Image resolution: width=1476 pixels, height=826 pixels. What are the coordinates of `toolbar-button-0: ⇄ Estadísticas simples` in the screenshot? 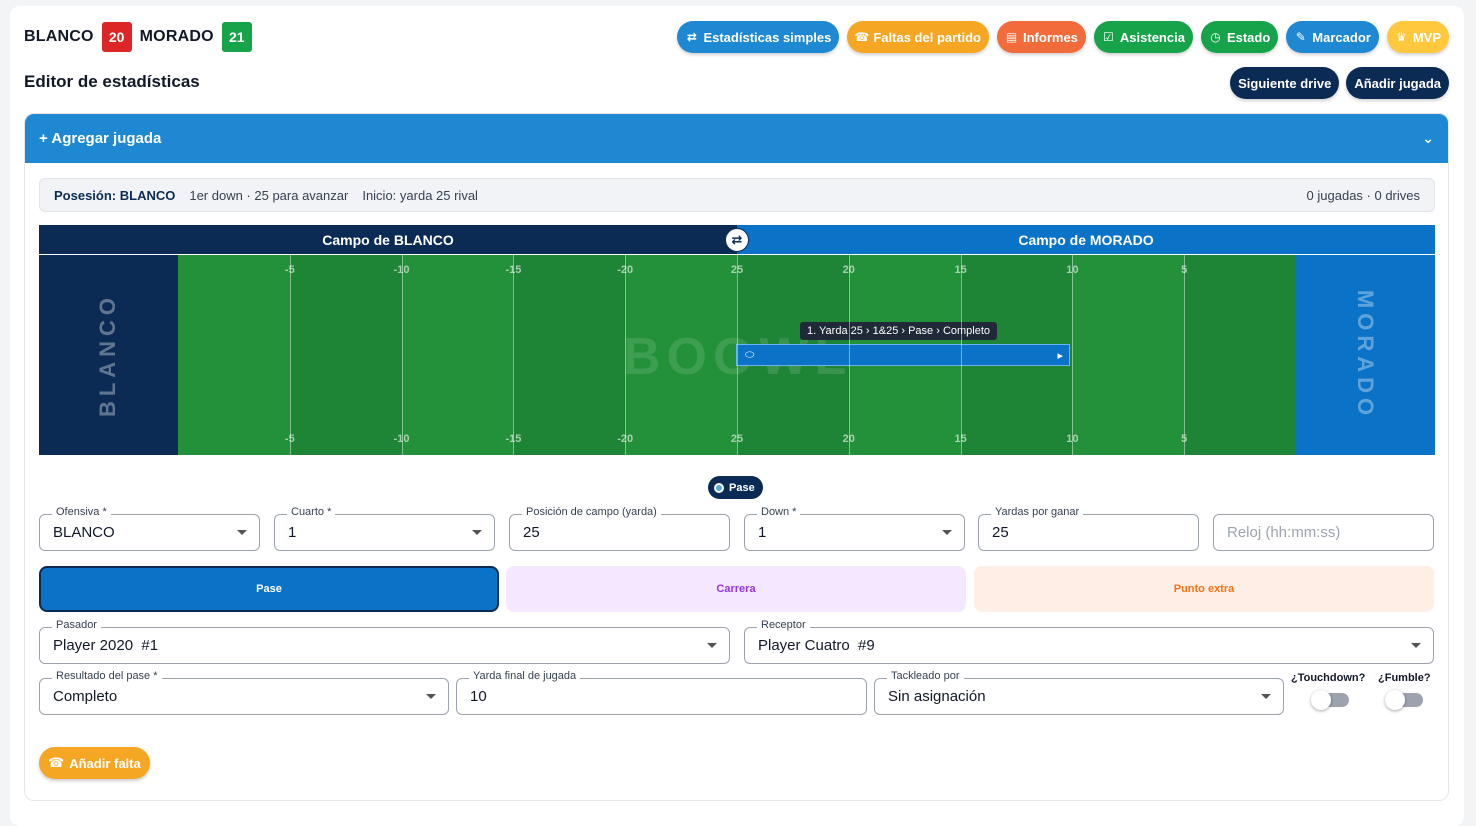 It's located at (758, 37).